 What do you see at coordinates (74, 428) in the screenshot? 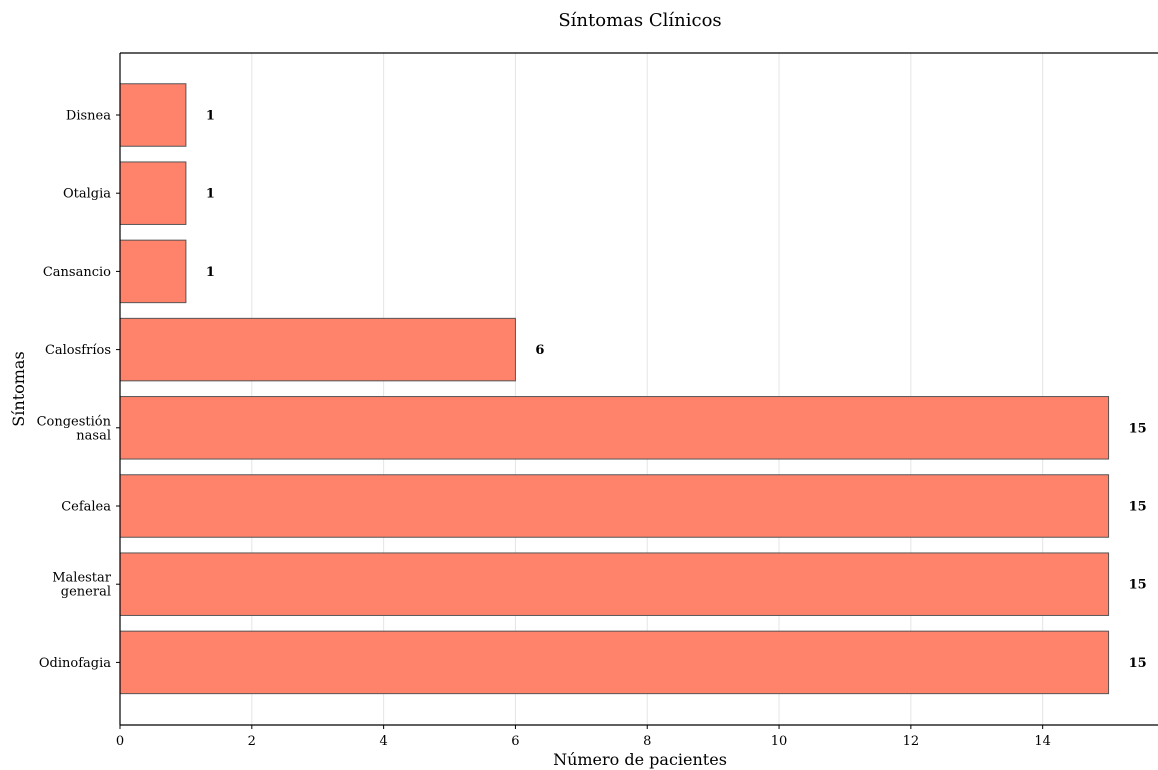
I see `y-tick-label-4: Congestión nasal` at bounding box center [74, 428].